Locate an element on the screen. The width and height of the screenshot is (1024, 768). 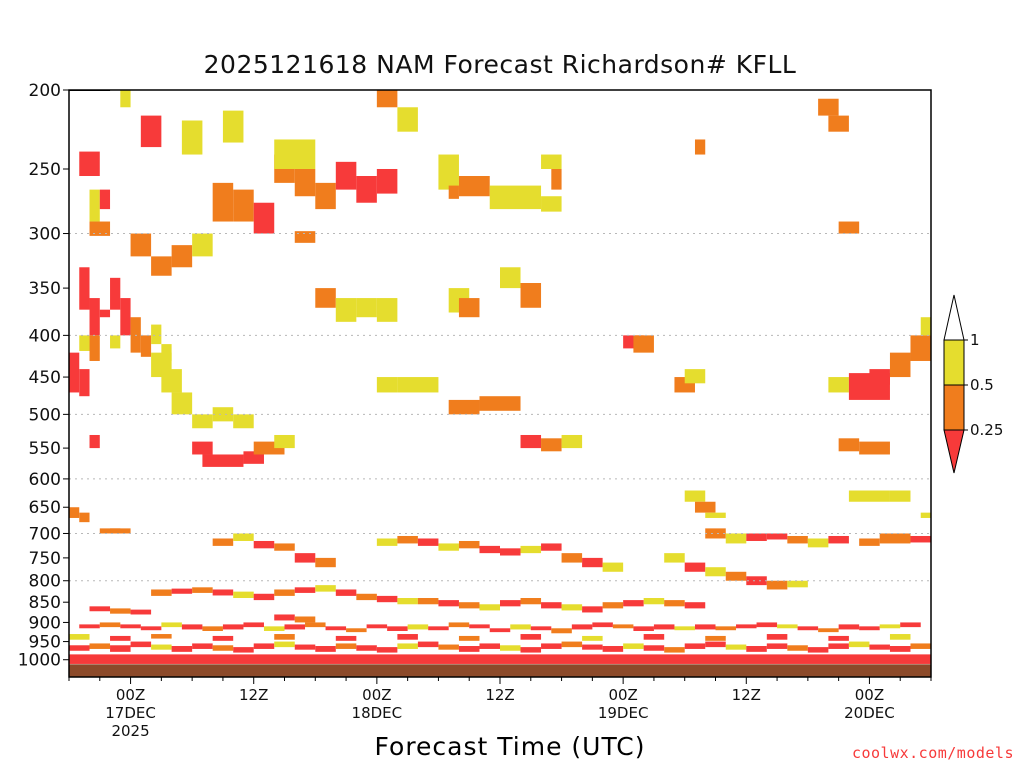
x-axis-label: Forecast Time (UTC) is located at coordinates (510, 746).